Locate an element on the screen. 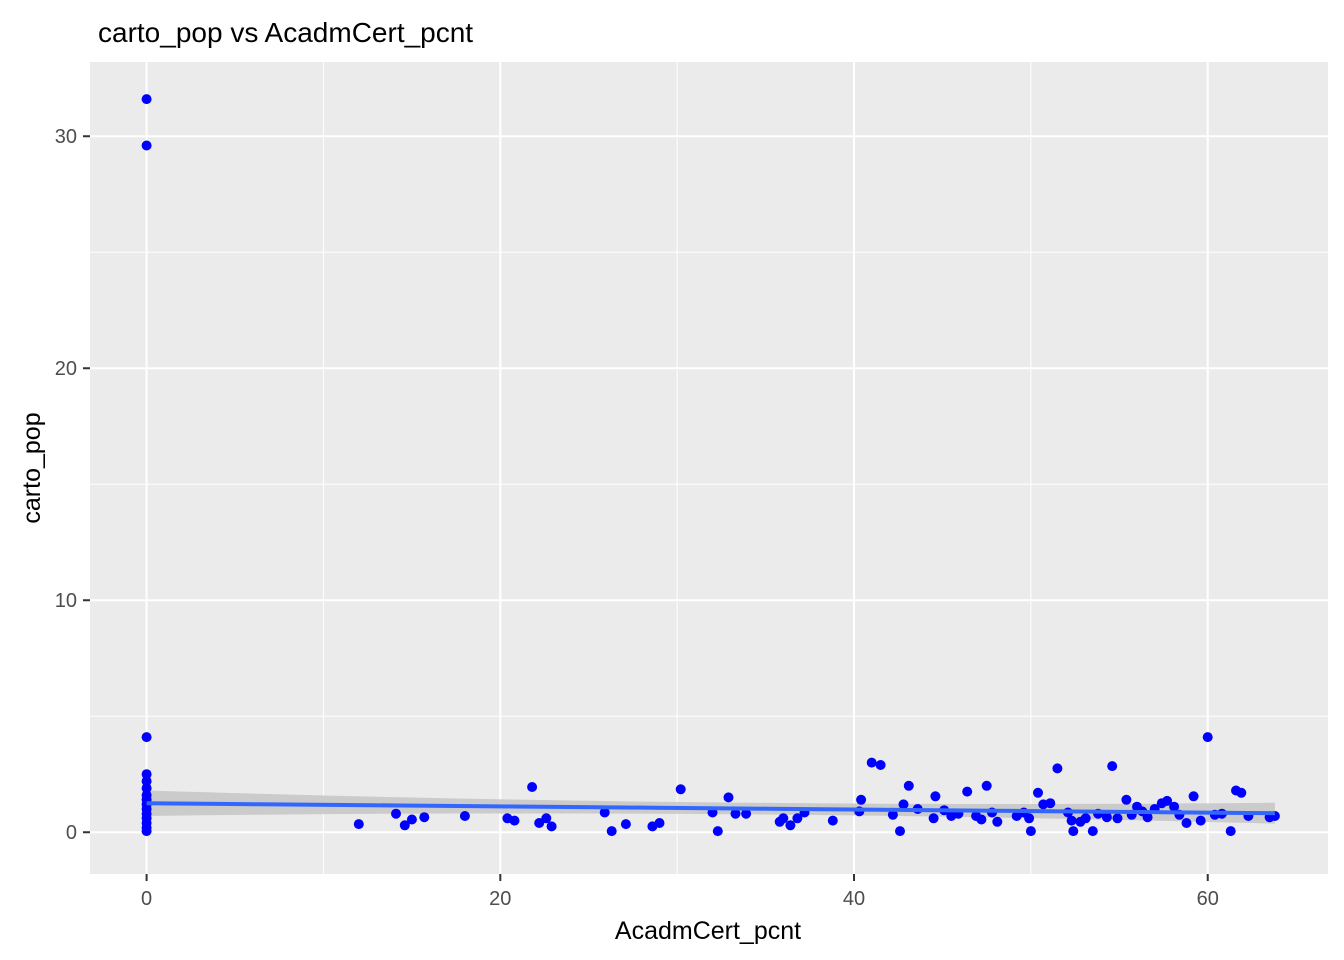  x-tick-label: 0 is located at coordinates (146, 899).